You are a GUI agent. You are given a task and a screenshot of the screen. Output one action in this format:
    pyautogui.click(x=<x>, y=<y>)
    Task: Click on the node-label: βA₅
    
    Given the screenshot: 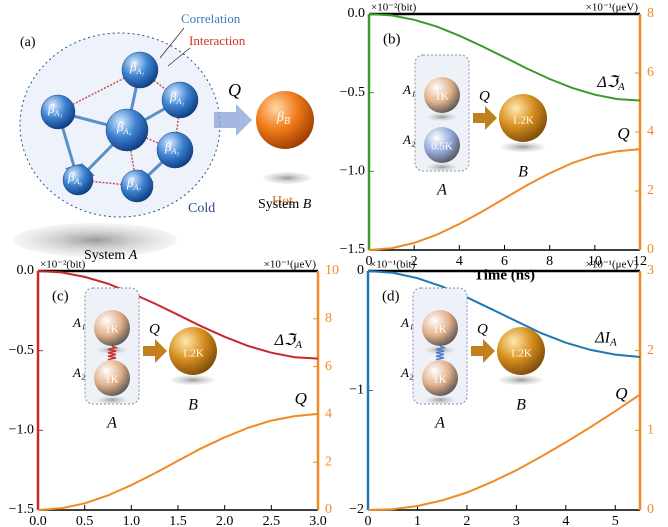 What is the action you would take?
    pyautogui.click(x=171, y=147)
    